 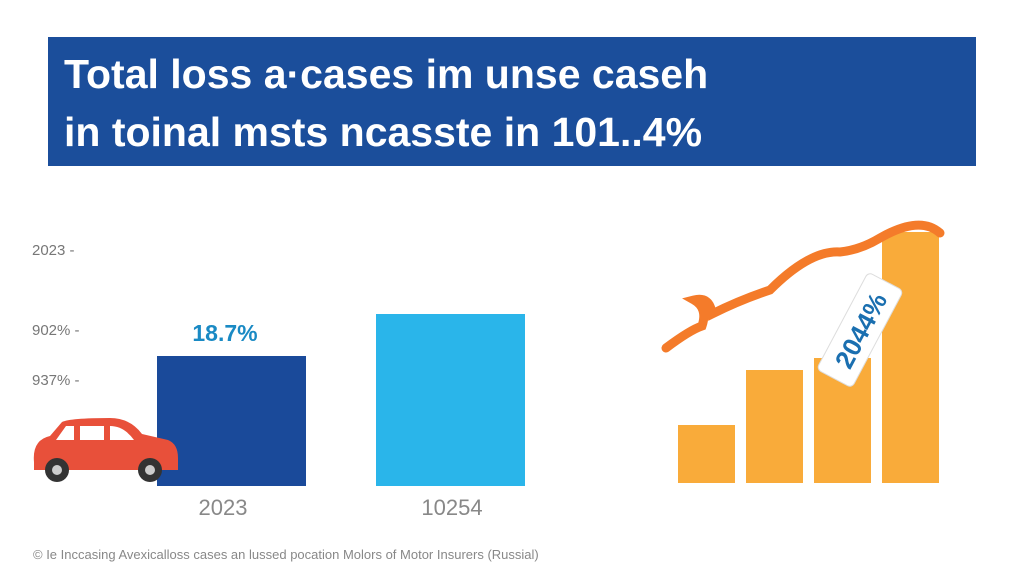 What do you see at coordinates (56, 330) in the screenshot?
I see `y-tick-label: 902% -` at bounding box center [56, 330].